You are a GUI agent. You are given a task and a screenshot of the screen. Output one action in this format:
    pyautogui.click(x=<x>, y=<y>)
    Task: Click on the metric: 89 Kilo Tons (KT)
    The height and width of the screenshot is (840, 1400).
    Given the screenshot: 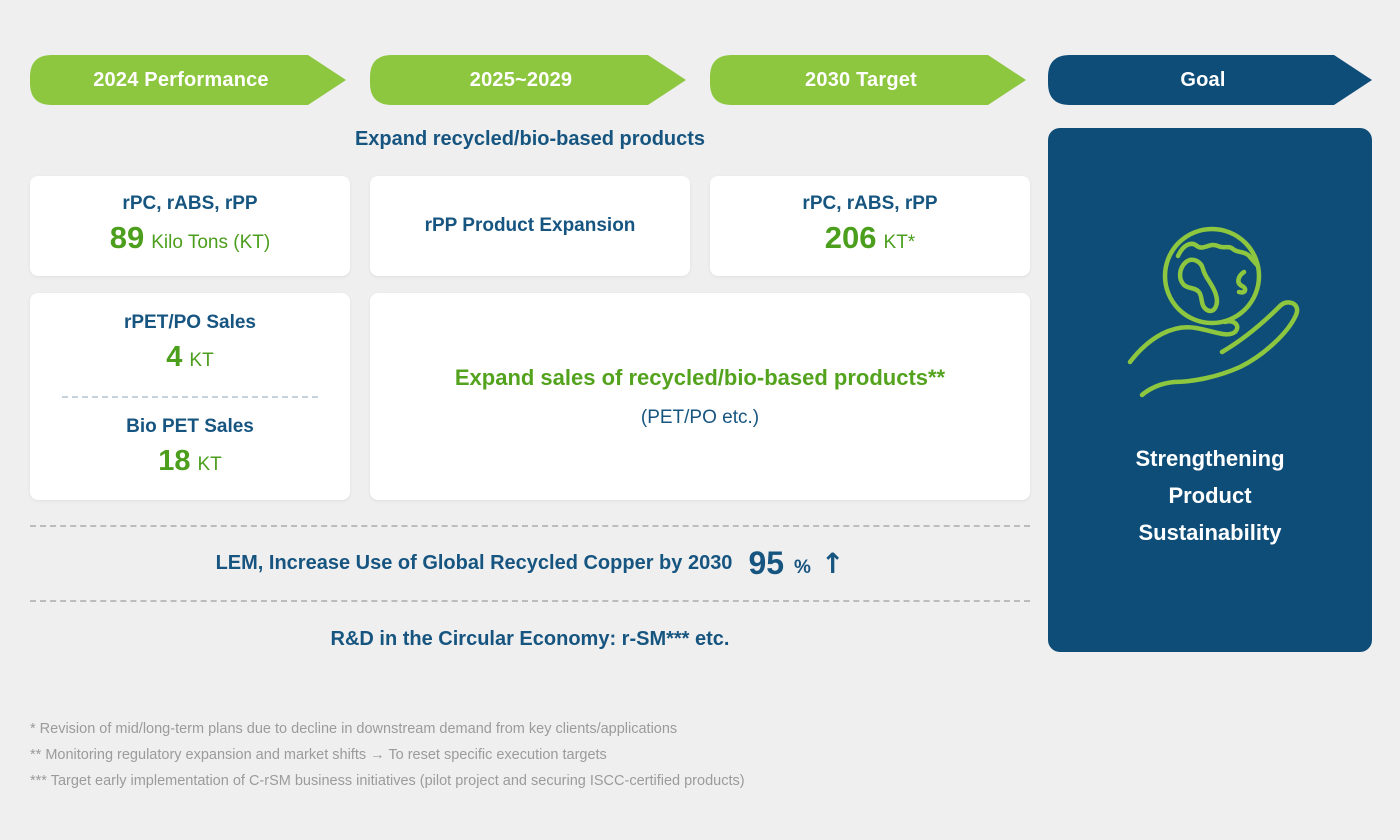 What is the action you would take?
    pyautogui.click(x=190, y=241)
    